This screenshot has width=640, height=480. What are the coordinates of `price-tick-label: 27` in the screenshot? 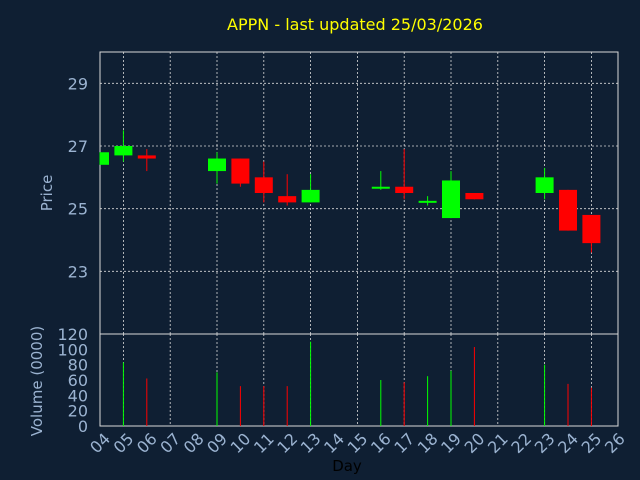 It's located at (78, 146).